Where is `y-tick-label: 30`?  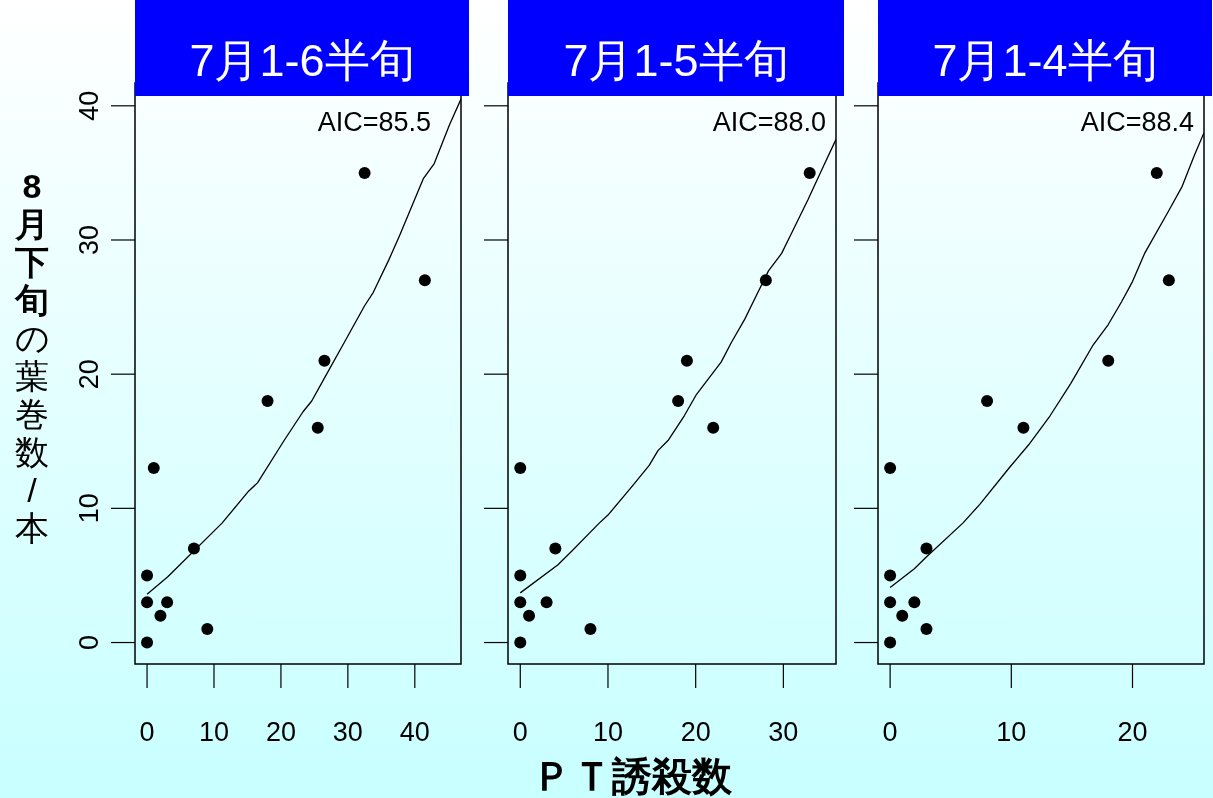
y-tick-label: 30 is located at coordinates (89, 240).